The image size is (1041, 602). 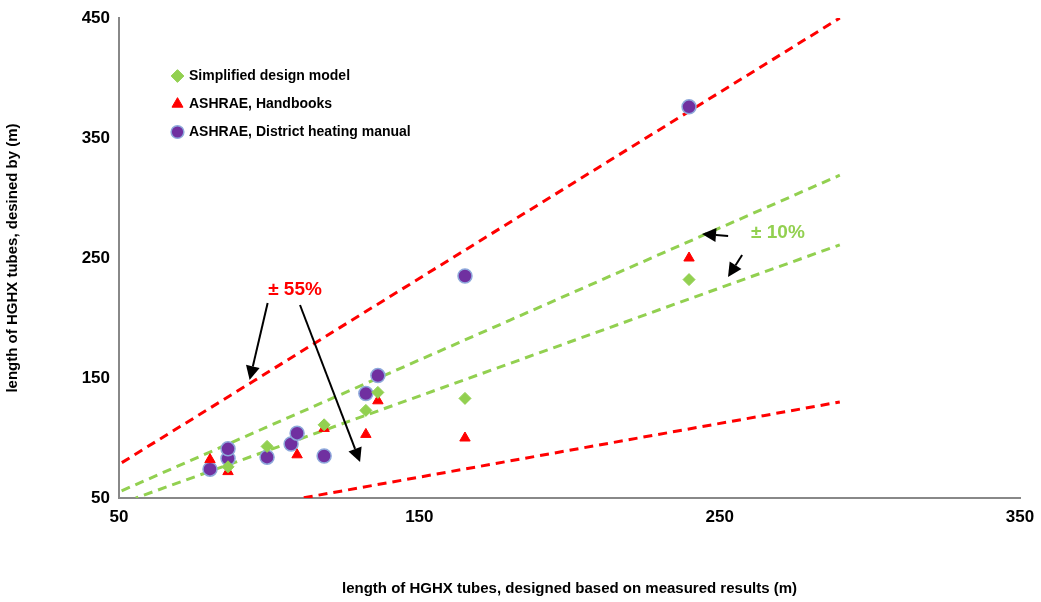 I want to click on x-axis-title: length of HGHX tubes, designed based on measured results (m), so click(x=569, y=588).